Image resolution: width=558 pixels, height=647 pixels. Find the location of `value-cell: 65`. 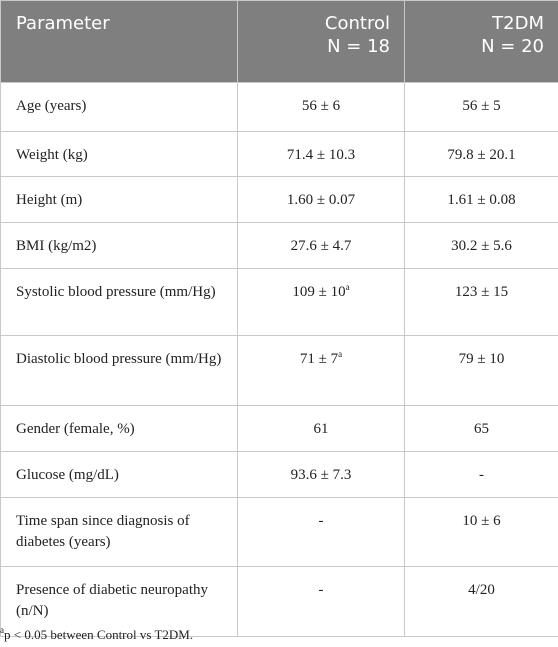

value-cell: 65 is located at coordinates (481, 428).